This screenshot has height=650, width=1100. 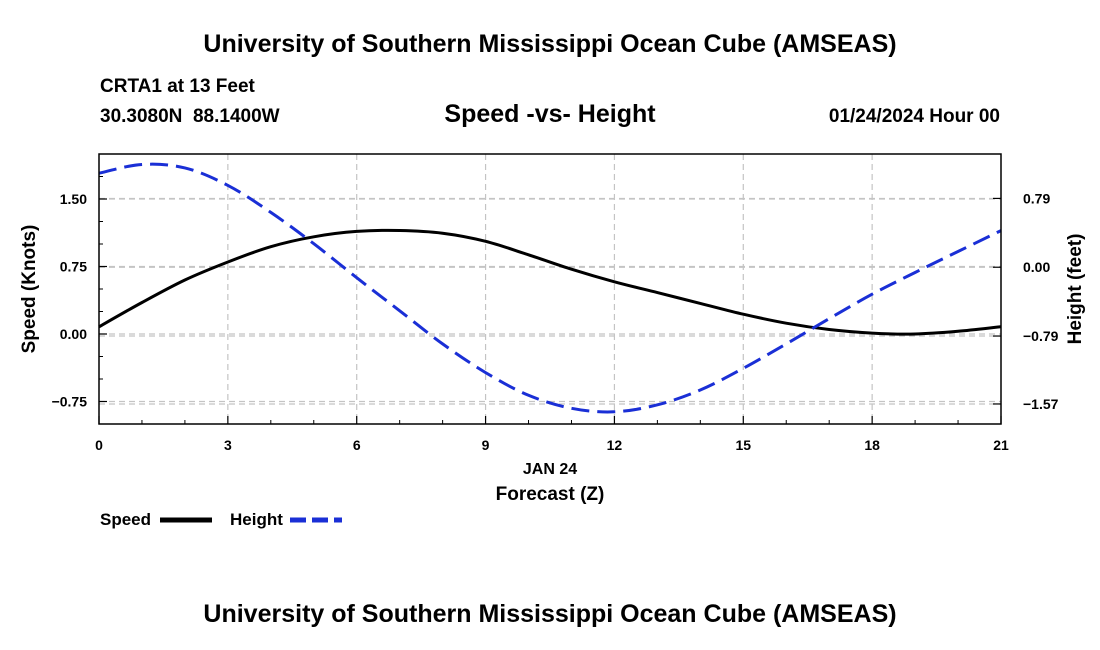 What do you see at coordinates (29, 289) in the screenshot?
I see `y-left-axis-title: Speed (Knots)` at bounding box center [29, 289].